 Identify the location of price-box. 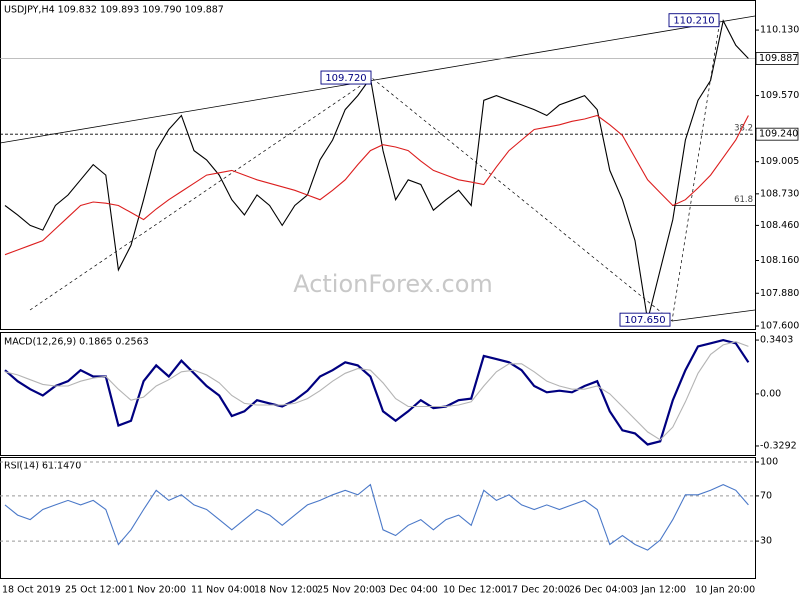
(777, 134).